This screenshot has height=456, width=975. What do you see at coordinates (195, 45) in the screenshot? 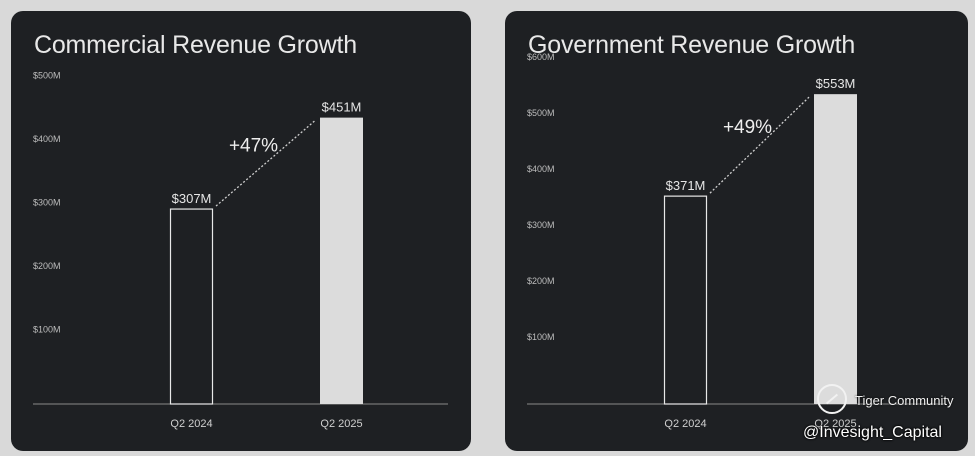
I see `chart-title: Commercial Revenue Growth` at bounding box center [195, 45].